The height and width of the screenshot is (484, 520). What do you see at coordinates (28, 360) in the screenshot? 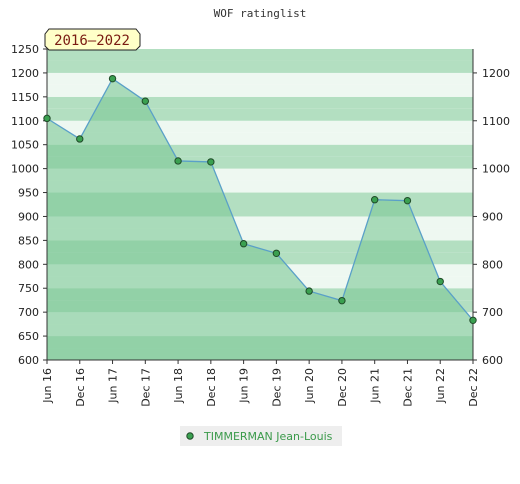
I see `left-tick-label: 600` at bounding box center [28, 360].